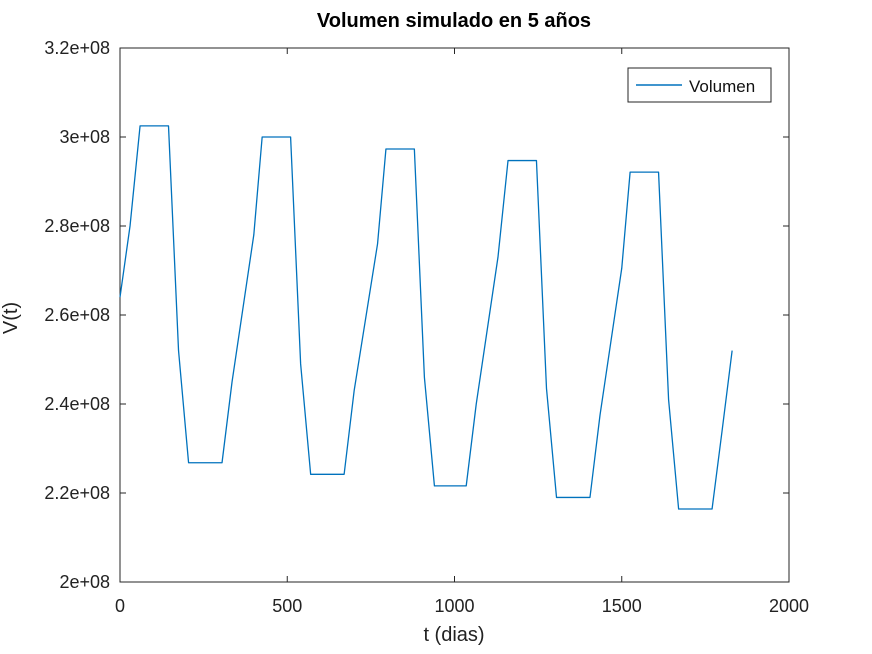 The image size is (872, 654). What do you see at coordinates (722, 86) in the screenshot?
I see `legend-entry-volumen: Volumen` at bounding box center [722, 86].